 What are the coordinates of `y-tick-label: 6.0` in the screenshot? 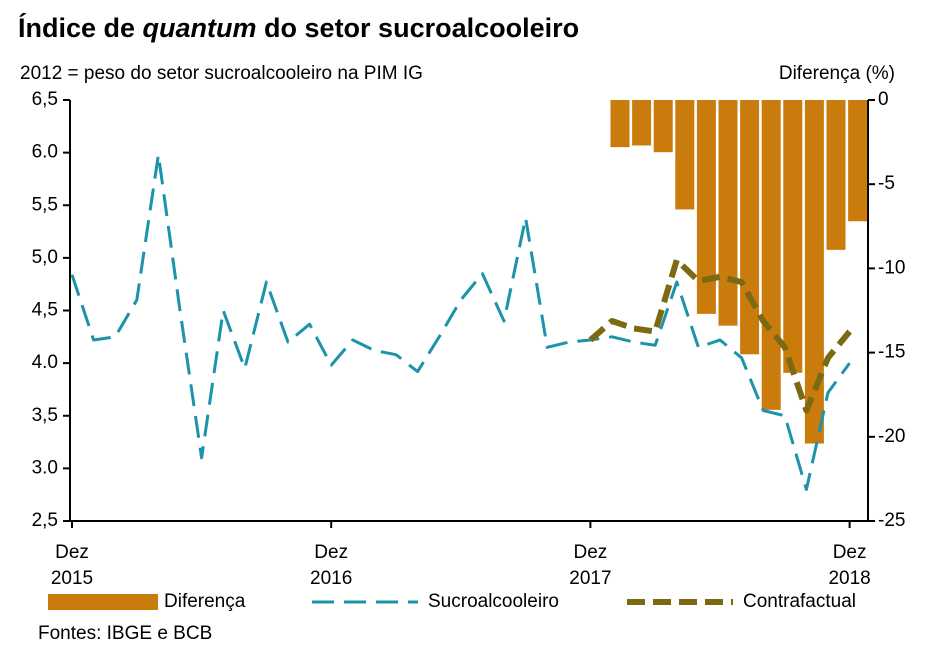 It's located at (45, 152).